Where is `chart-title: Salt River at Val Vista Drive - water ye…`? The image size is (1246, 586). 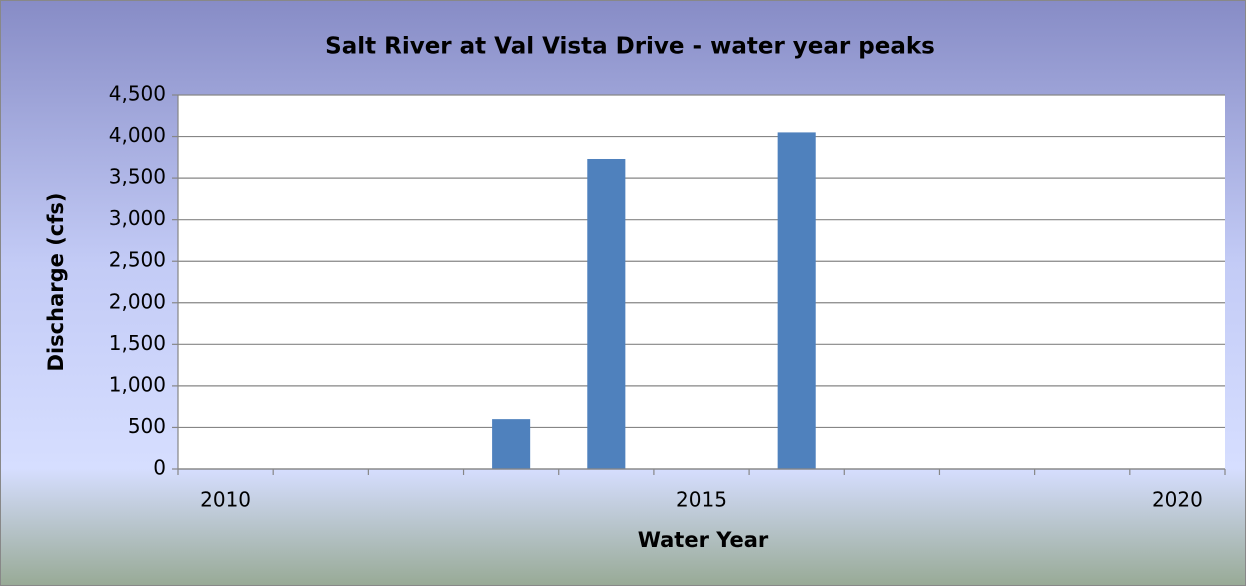 chart-title: Salt River at Val Vista Drive - water ye… is located at coordinates (630, 47).